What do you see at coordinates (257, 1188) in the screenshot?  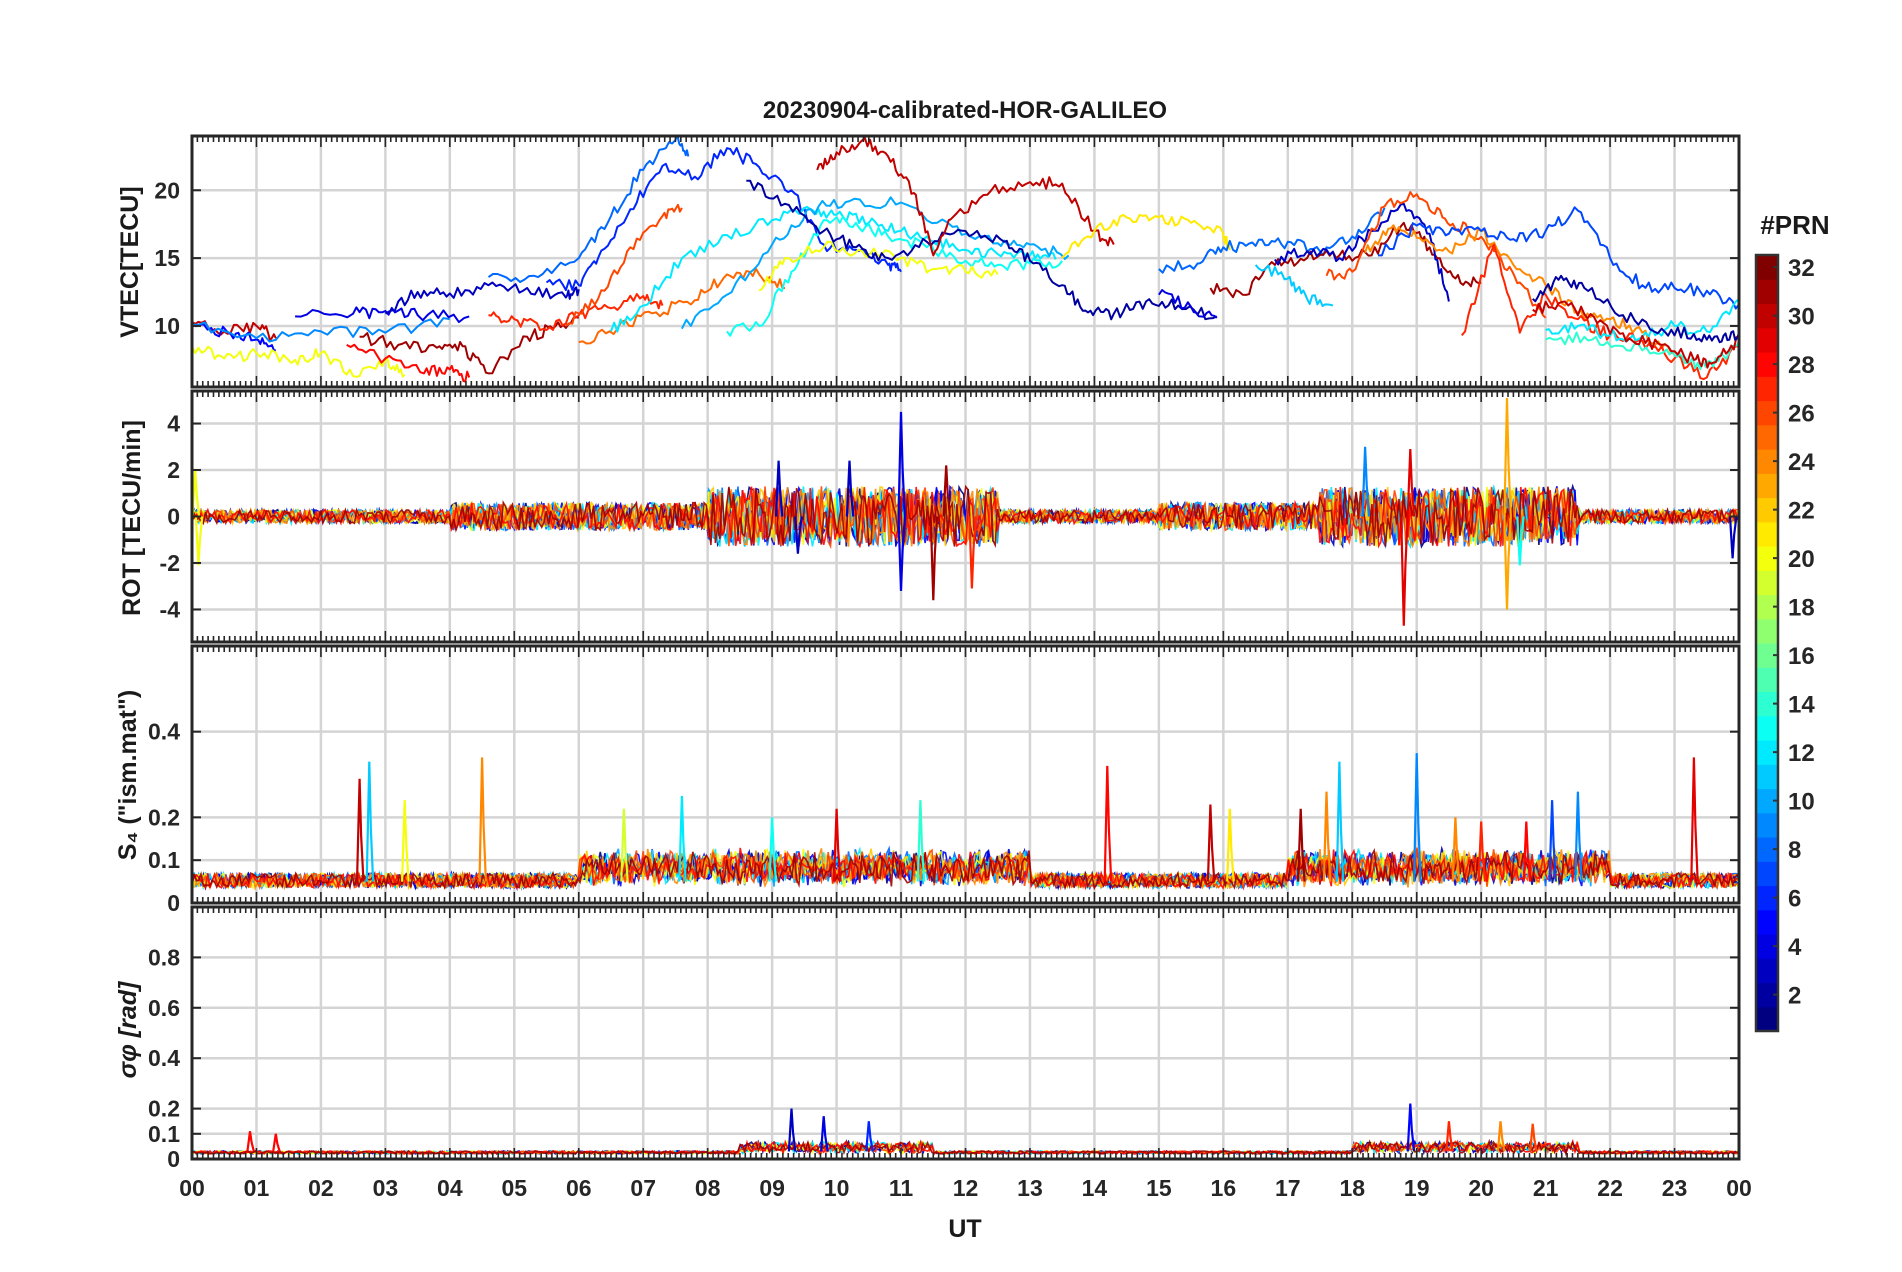 I see `x-tick-label: 01` at bounding box center [257, 1188].